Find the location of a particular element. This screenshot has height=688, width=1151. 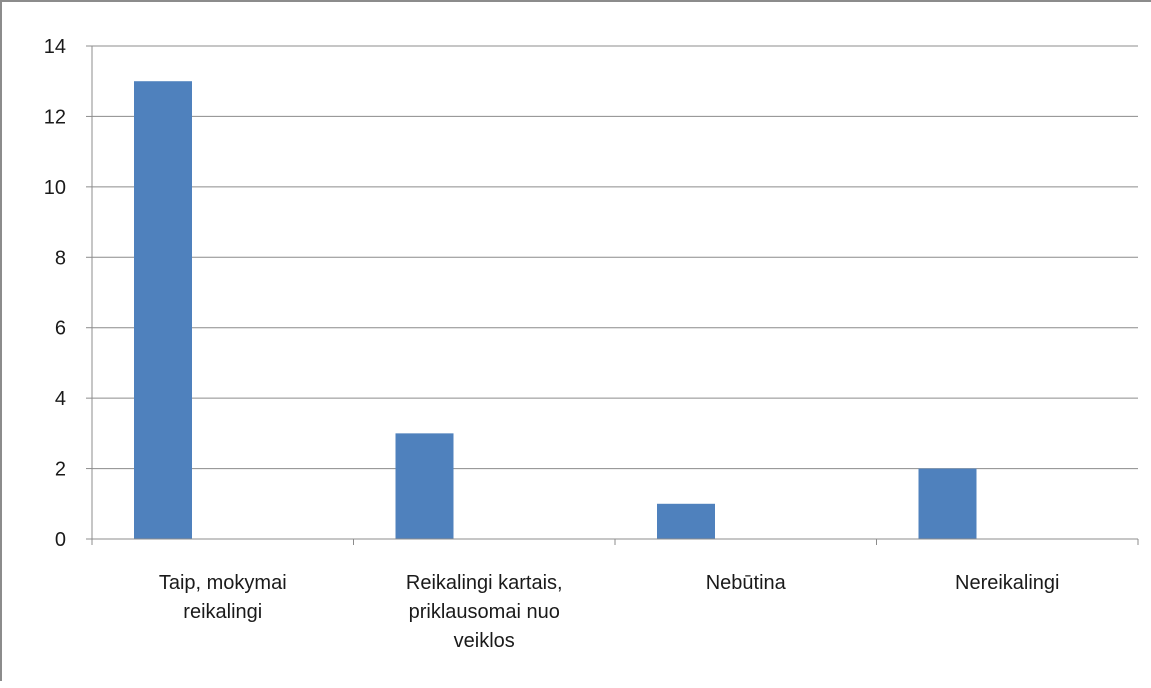

y-tick-label: 10 is located at coordinates (55, 188).